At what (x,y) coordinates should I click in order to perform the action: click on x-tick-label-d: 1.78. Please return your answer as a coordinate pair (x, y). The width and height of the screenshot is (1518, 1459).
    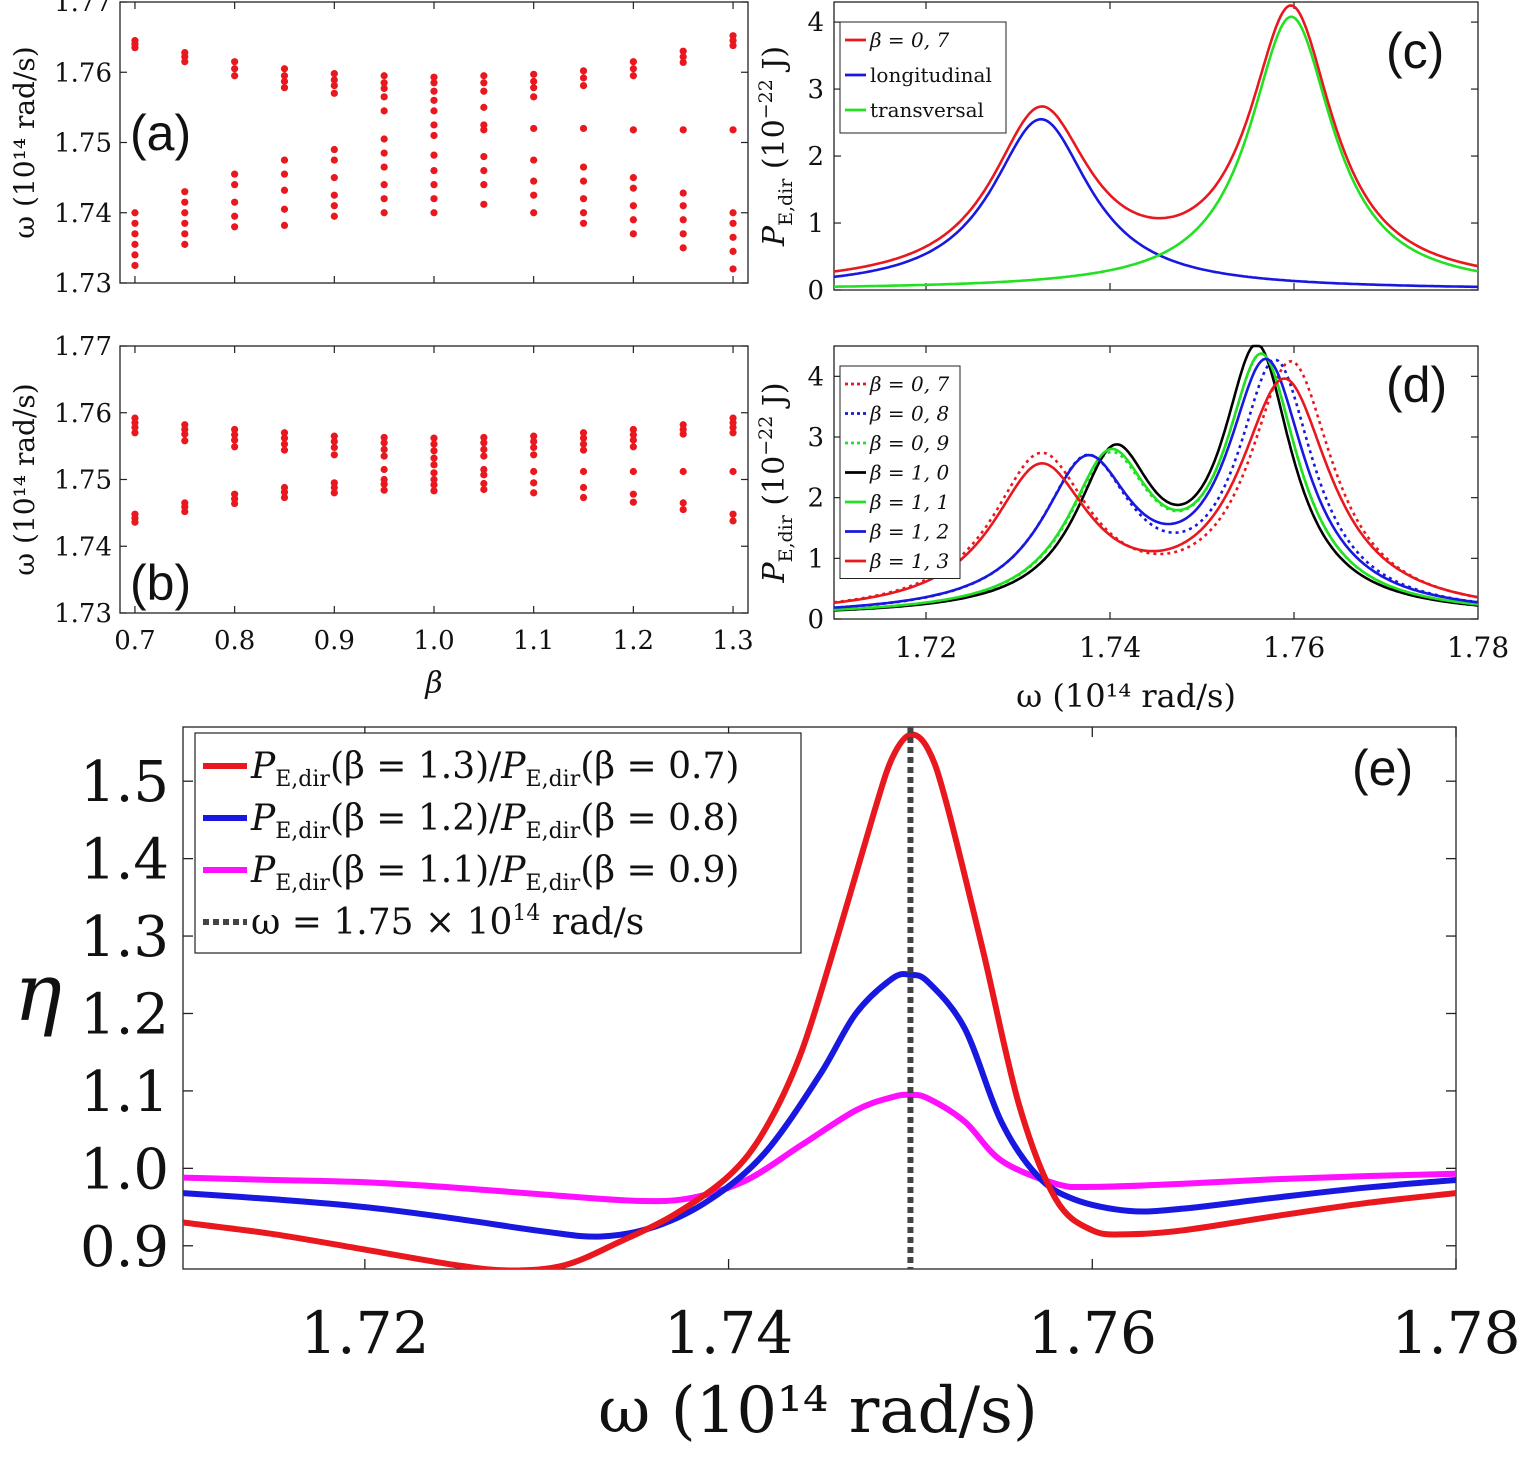
    Looking at the image, I should click on (1478, 647).